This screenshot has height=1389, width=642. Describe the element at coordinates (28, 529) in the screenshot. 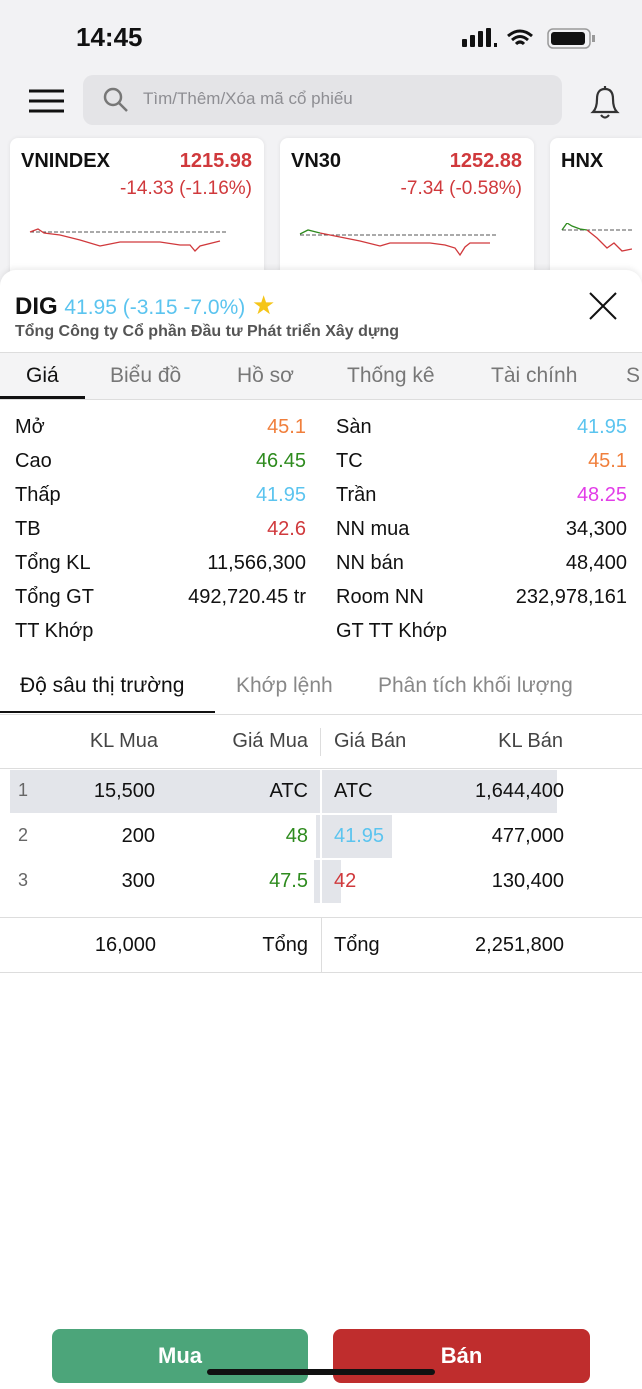

I see `info-label: TB` at that location.